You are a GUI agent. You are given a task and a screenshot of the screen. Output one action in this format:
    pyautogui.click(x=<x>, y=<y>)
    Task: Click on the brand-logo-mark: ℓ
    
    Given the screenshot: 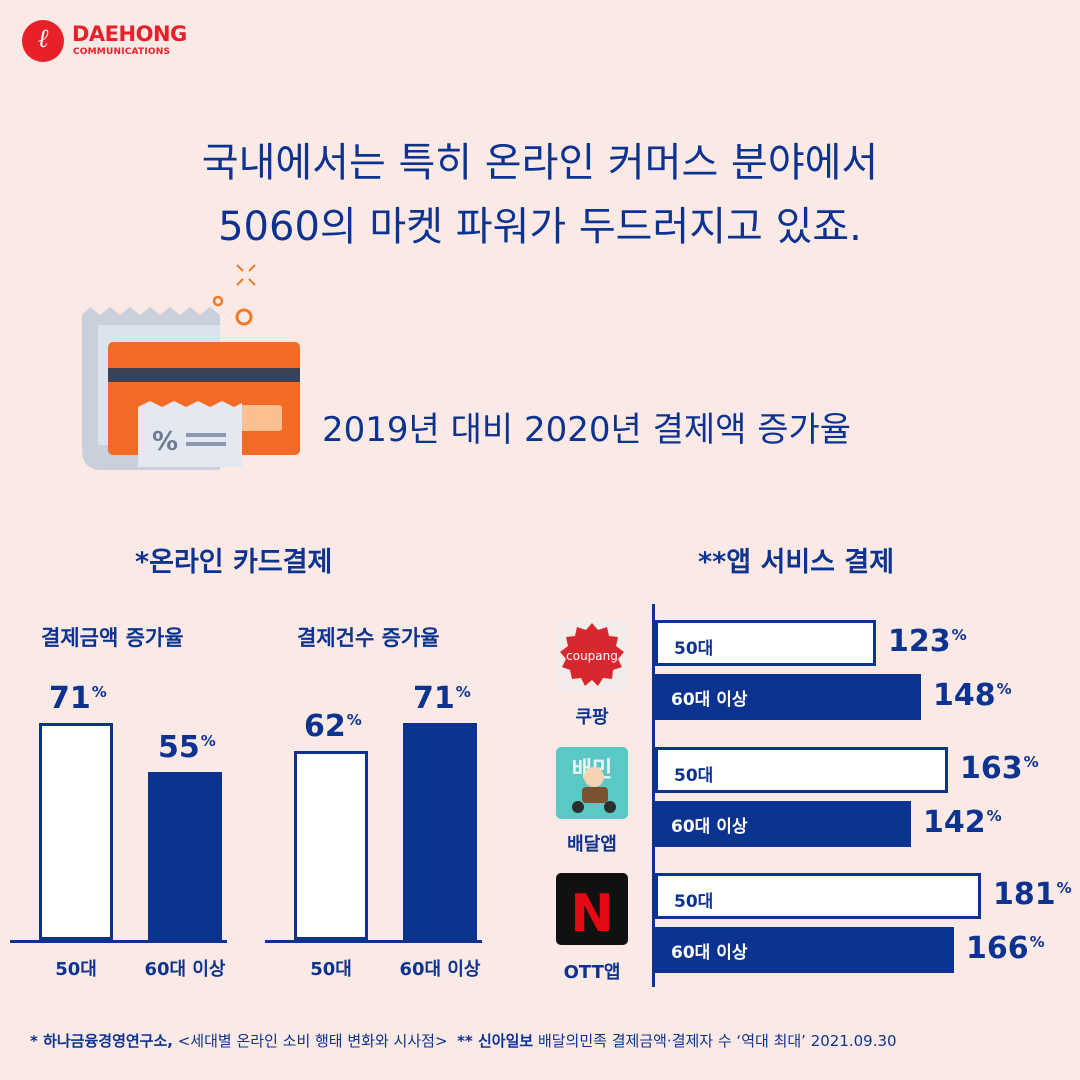 What is the action you would take?
    pyautogui.click(x=43, y=41)
    